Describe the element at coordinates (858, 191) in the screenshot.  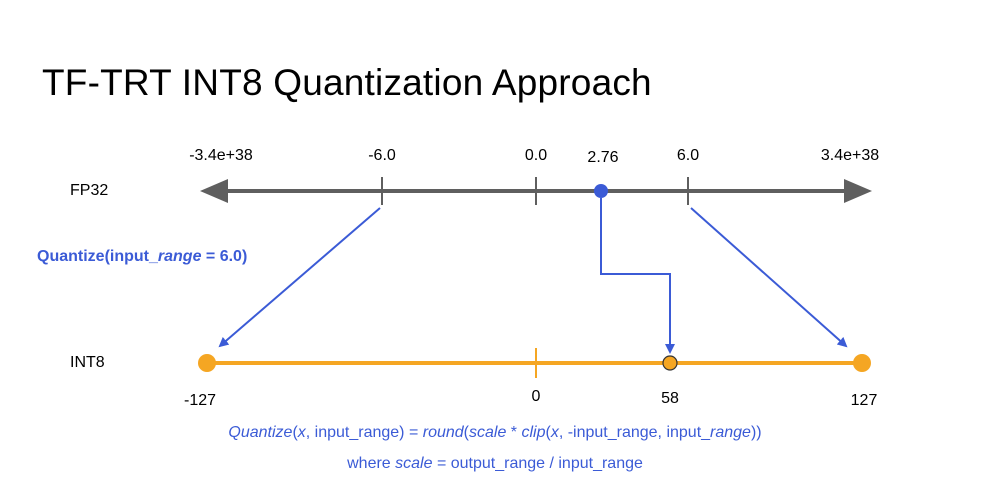
I see `fp32-axis-right-arrowhead` at that location.